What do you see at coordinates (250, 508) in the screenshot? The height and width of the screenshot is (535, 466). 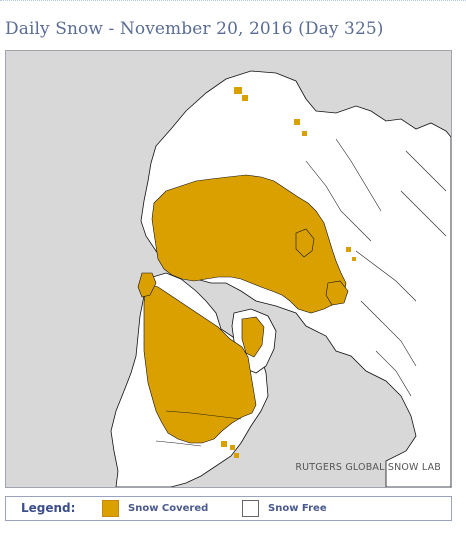 I see `snow-free-swatch` at bounding box center [250, 508].